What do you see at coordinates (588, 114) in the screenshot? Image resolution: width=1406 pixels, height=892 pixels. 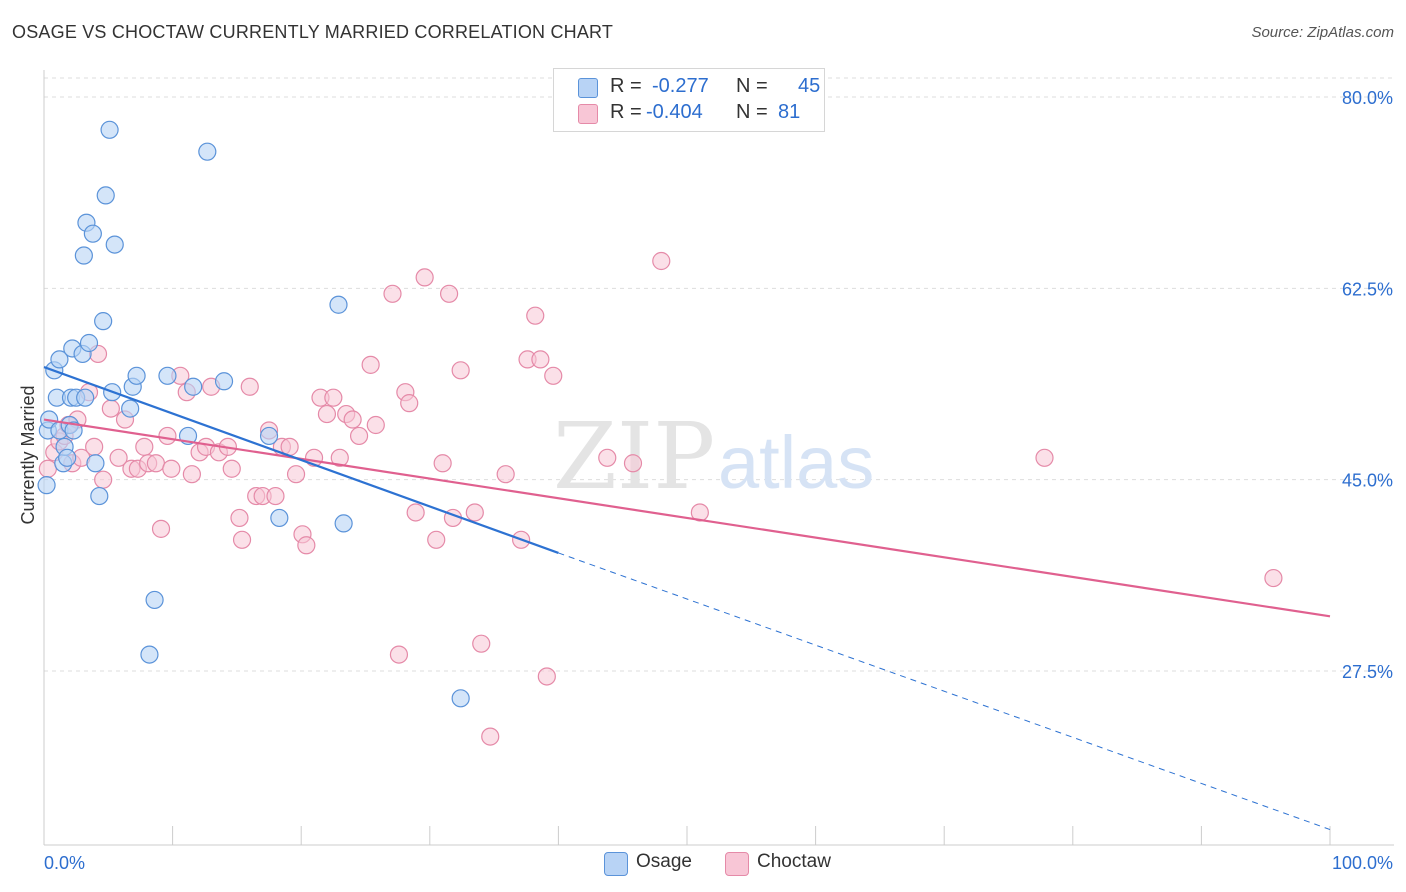 I see `choctaw-swatch` at bounding box center [588, 114].